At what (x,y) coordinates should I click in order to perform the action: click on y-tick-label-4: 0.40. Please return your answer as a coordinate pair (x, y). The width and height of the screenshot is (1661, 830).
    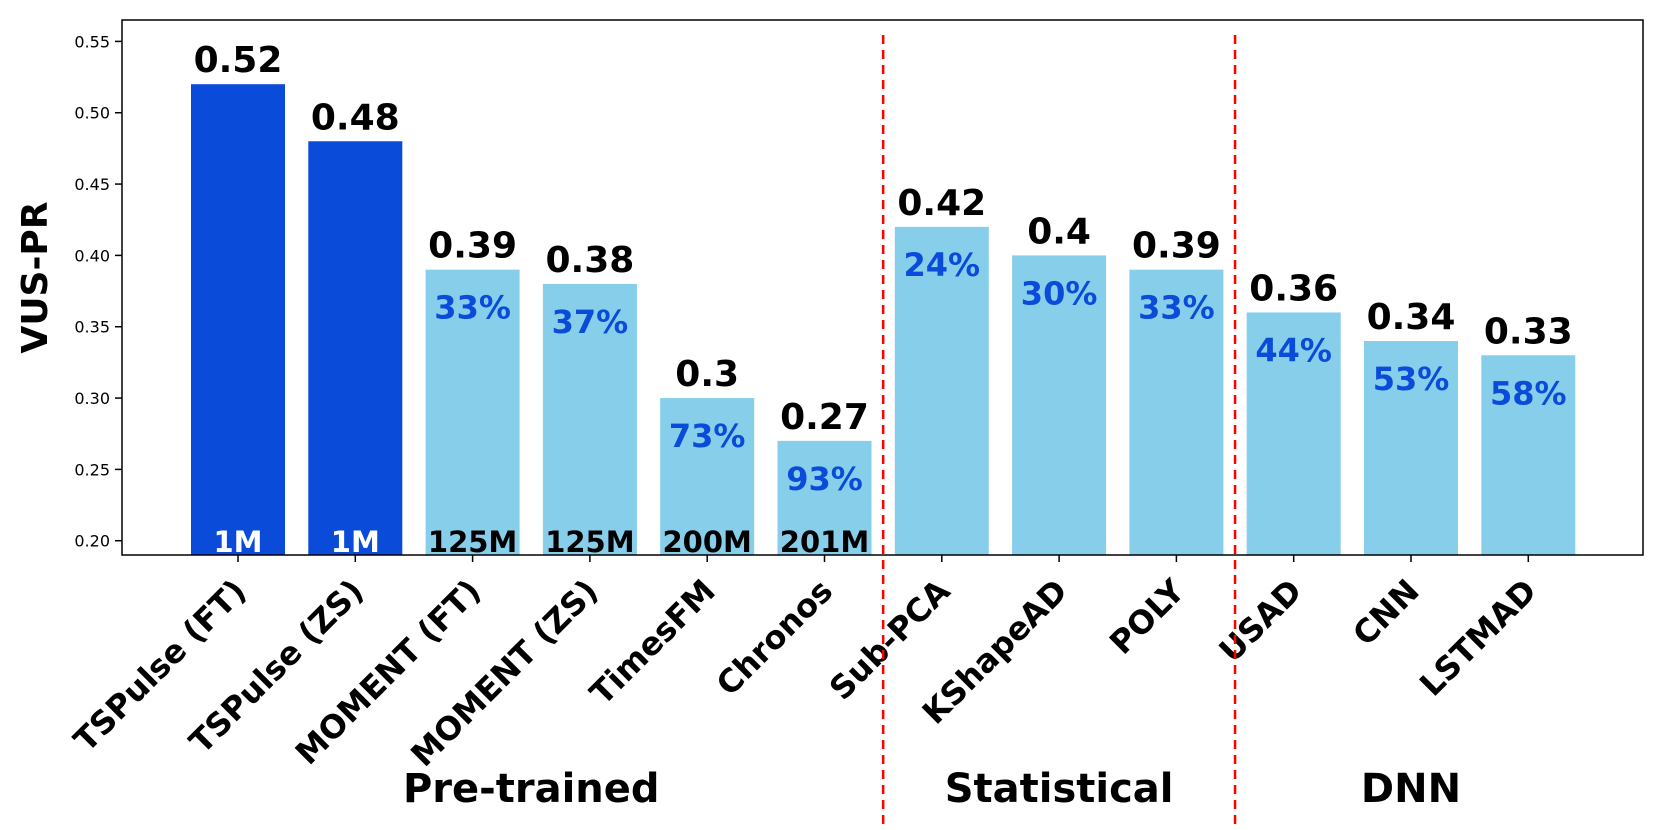
    Looking at the image, I should click on (92, 255).